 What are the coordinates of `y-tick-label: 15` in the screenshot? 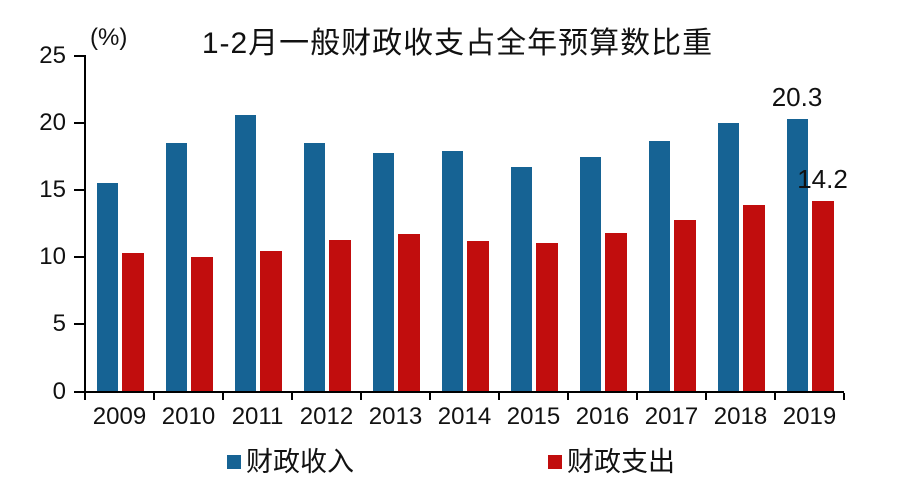 It's located at (52, 190).